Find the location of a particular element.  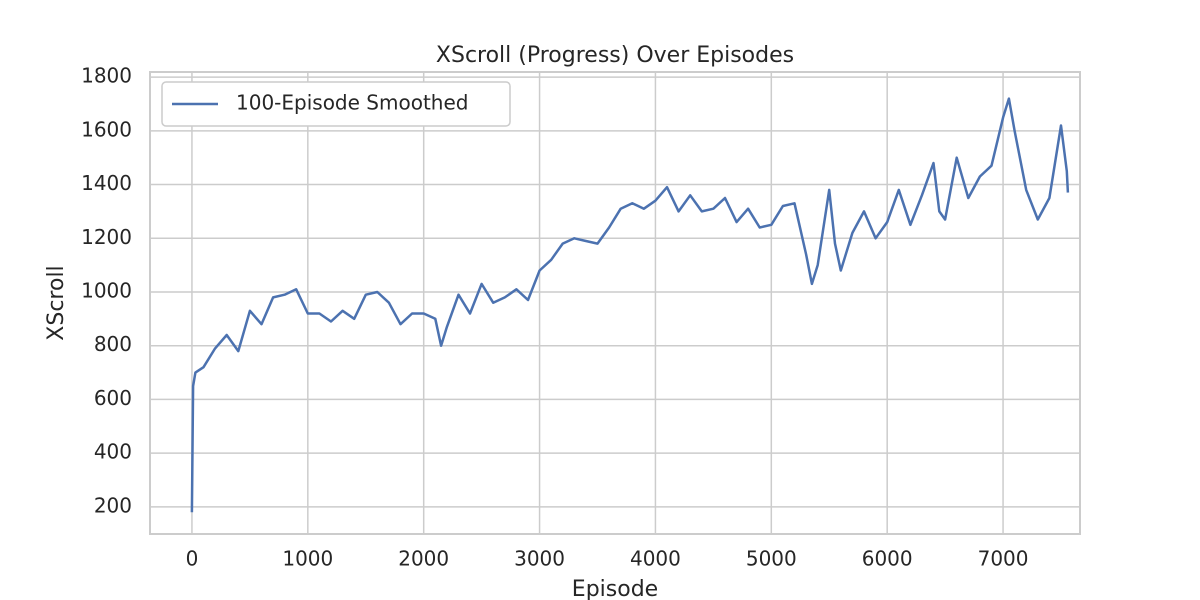

y-tick-label: 1800 is located at coordinates (106, 76).